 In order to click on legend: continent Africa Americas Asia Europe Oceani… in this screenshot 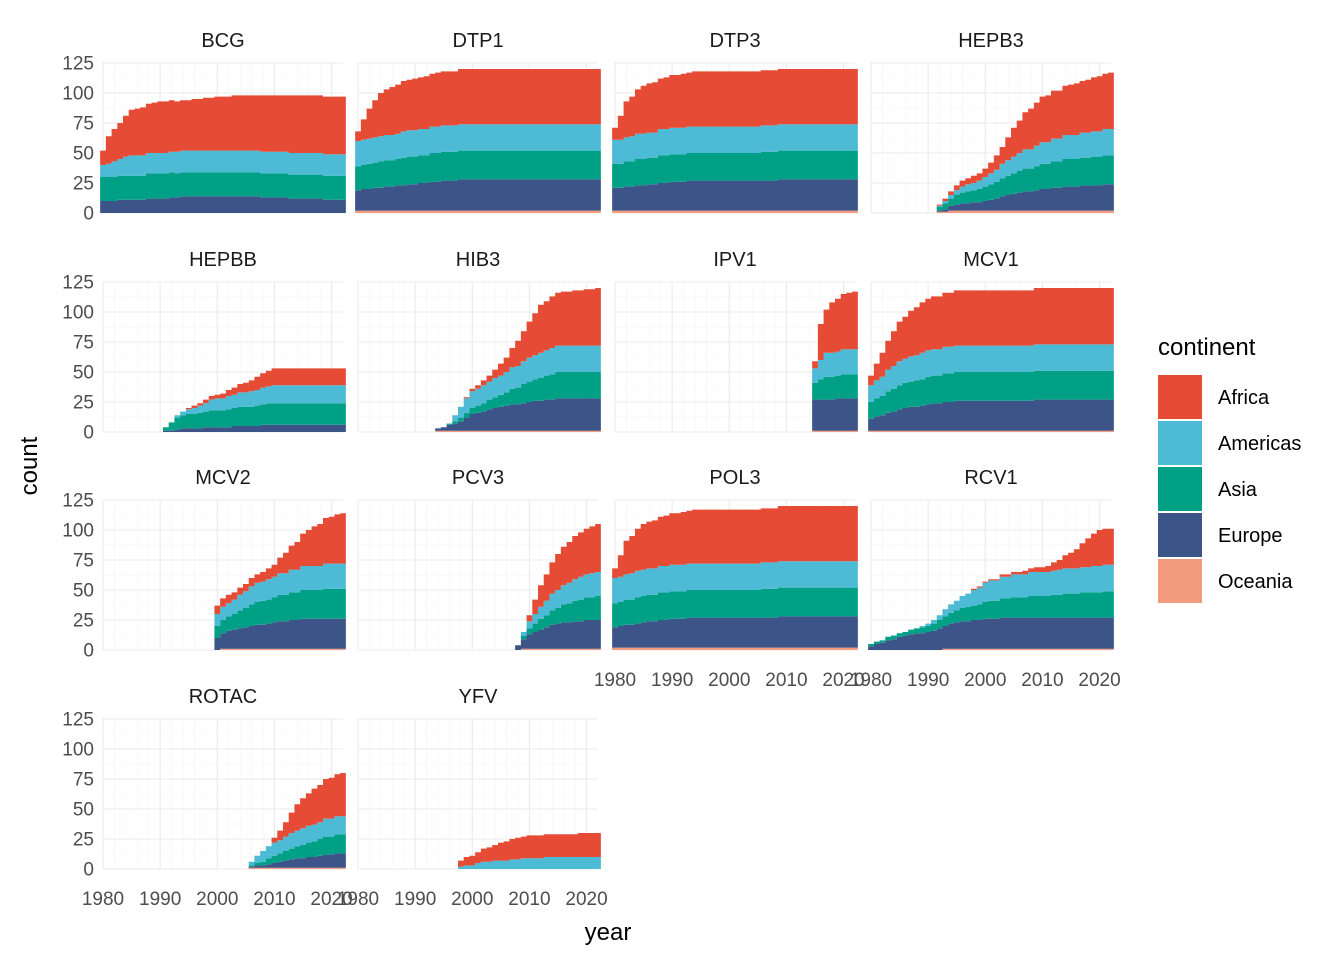, I will do `click(1229, 468)`.